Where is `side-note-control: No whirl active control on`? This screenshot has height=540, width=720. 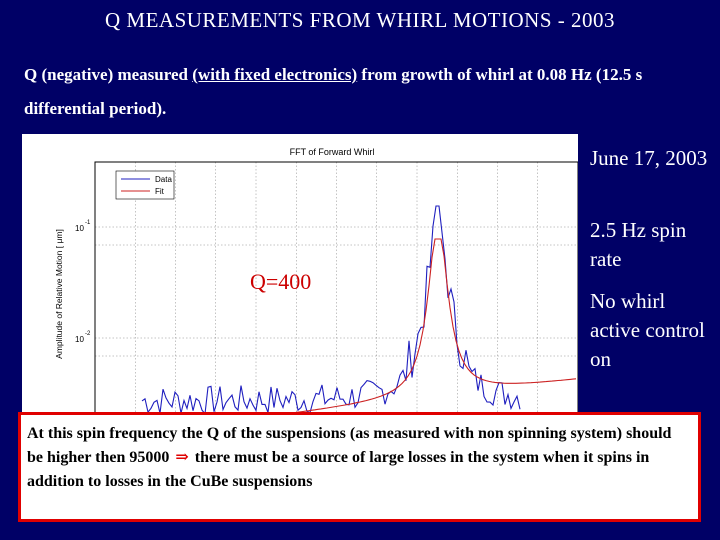 side-note-control: No whirl active control on is located at coordinates (647, 330).